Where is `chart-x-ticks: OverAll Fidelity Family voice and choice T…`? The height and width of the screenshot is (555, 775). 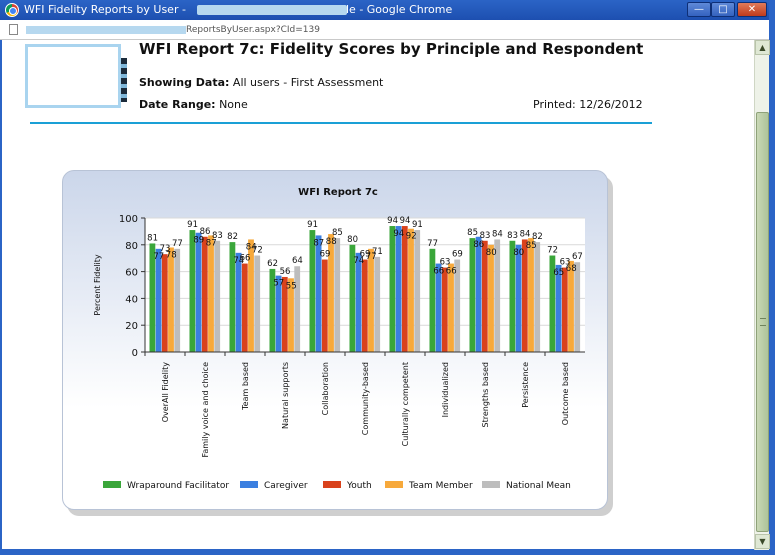
chart-x-ticks: OverAll Fidelity Family voice and choice T… is located at coordinates (365, 410).